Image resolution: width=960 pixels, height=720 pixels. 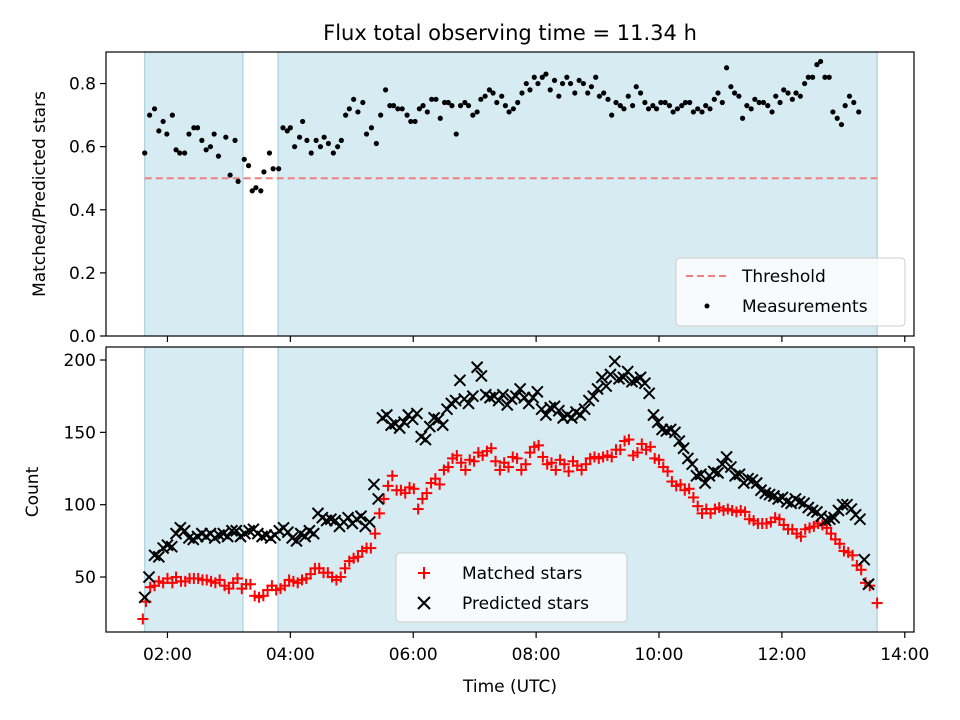 What do you see at coordinates (194, 194) in the screenshot?
I see `shaded-interval` at bounding box center [194, 194].